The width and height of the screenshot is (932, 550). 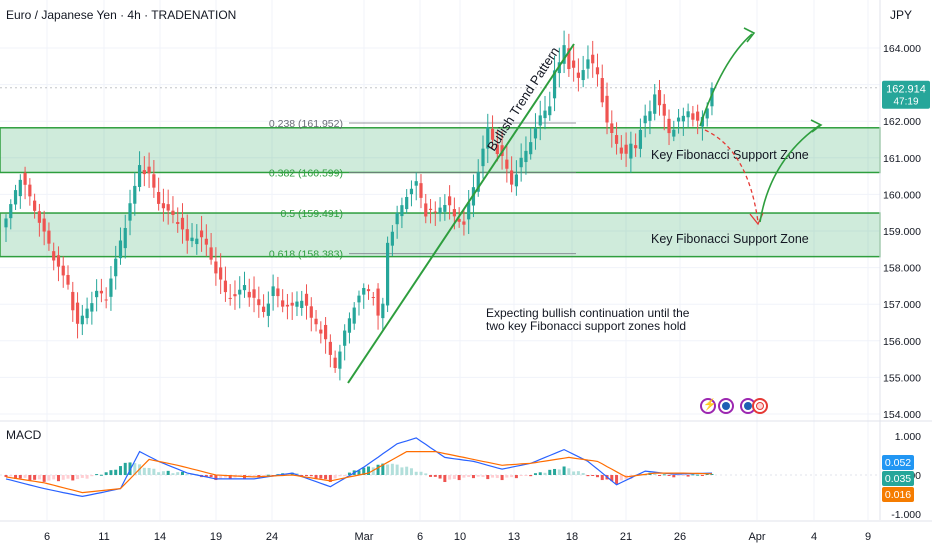 I want to click on fib-label: 0.382 (160.599), so click(x=306, y=173).